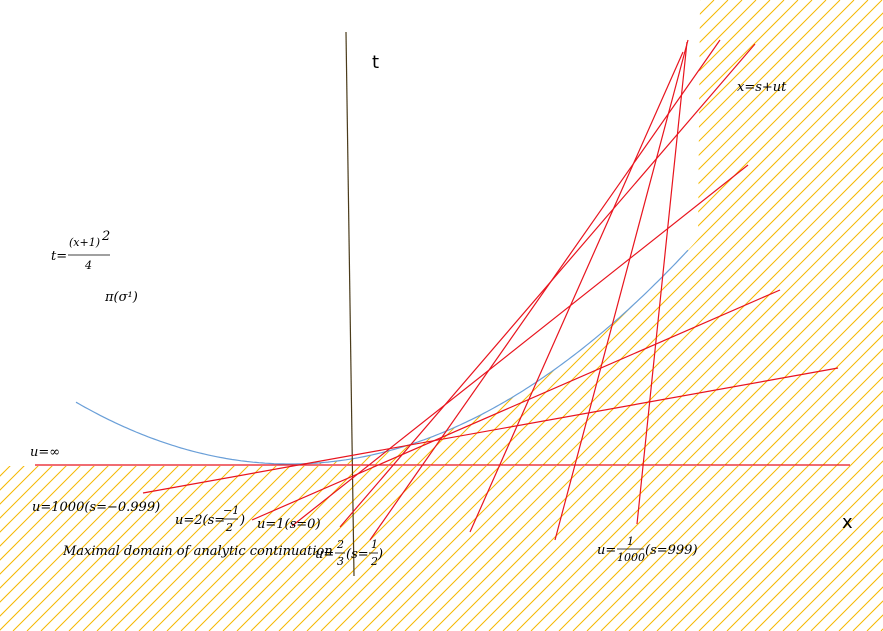 The image size is (883, 631). What do you see at coordinates (121, 297) in the screenshot?
I see `projection-label: π(σ¹)` at bounding box center [121, 297].